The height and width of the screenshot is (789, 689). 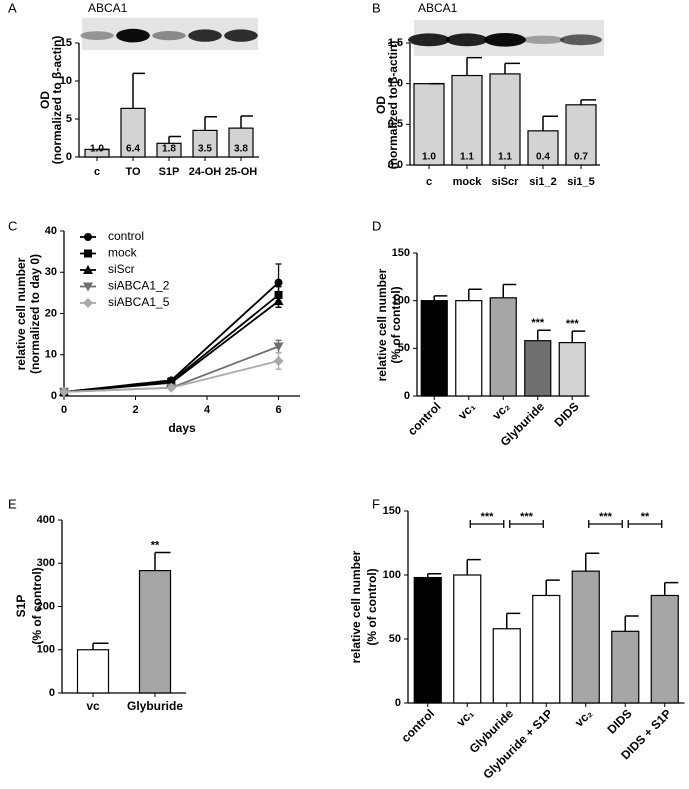 What do you see at coordinates (97, 172) in the screenshot?
I see `x-tick-label: c` at bounding box center [97, 172].